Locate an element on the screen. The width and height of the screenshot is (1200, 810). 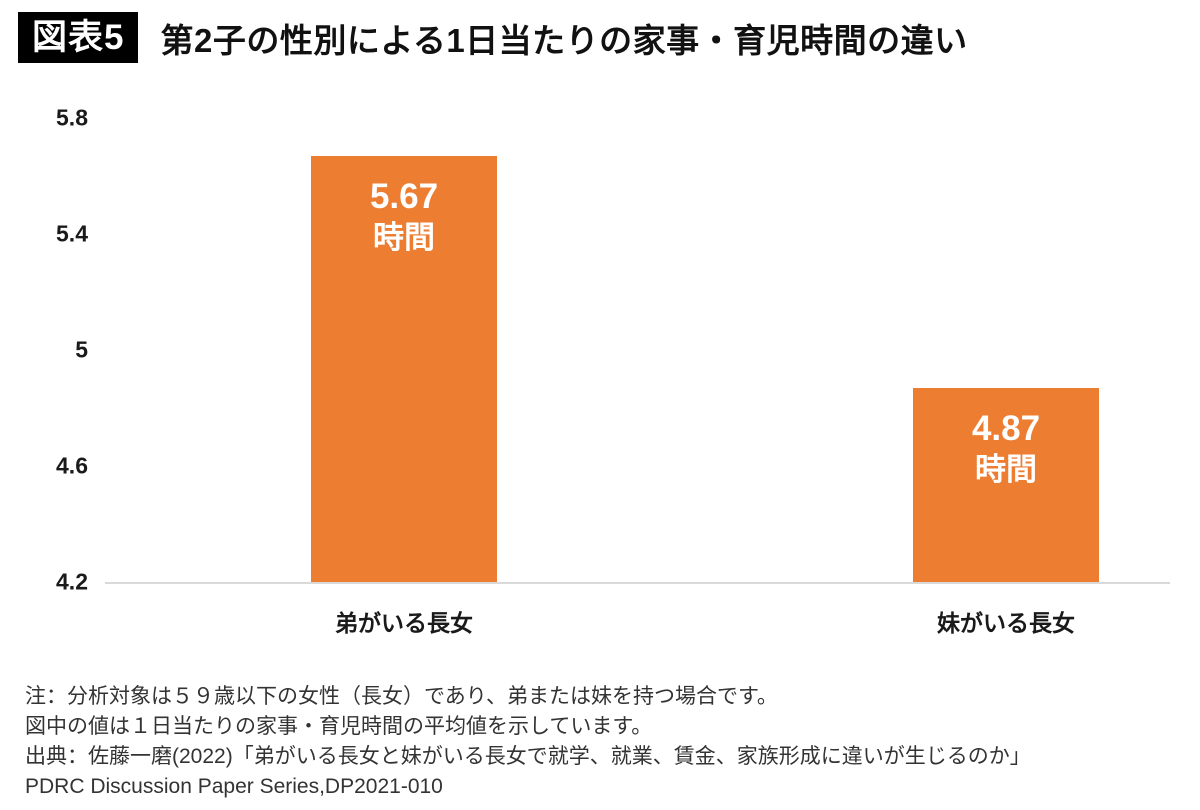
y-axis-tick-label: 5.8 is located at coordinates (72, 117).